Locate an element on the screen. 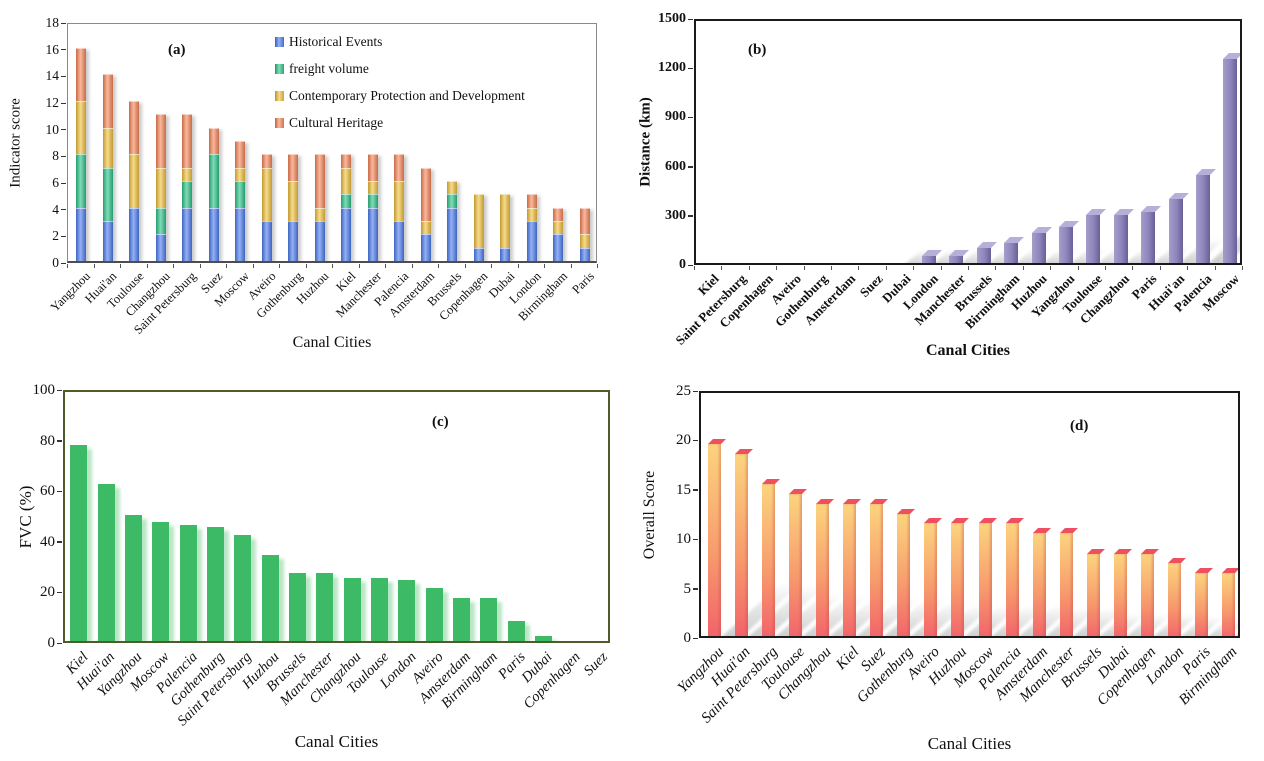 This screenshot has height=761, width=1264. bar-kiel is located at coordinates (850, 569).